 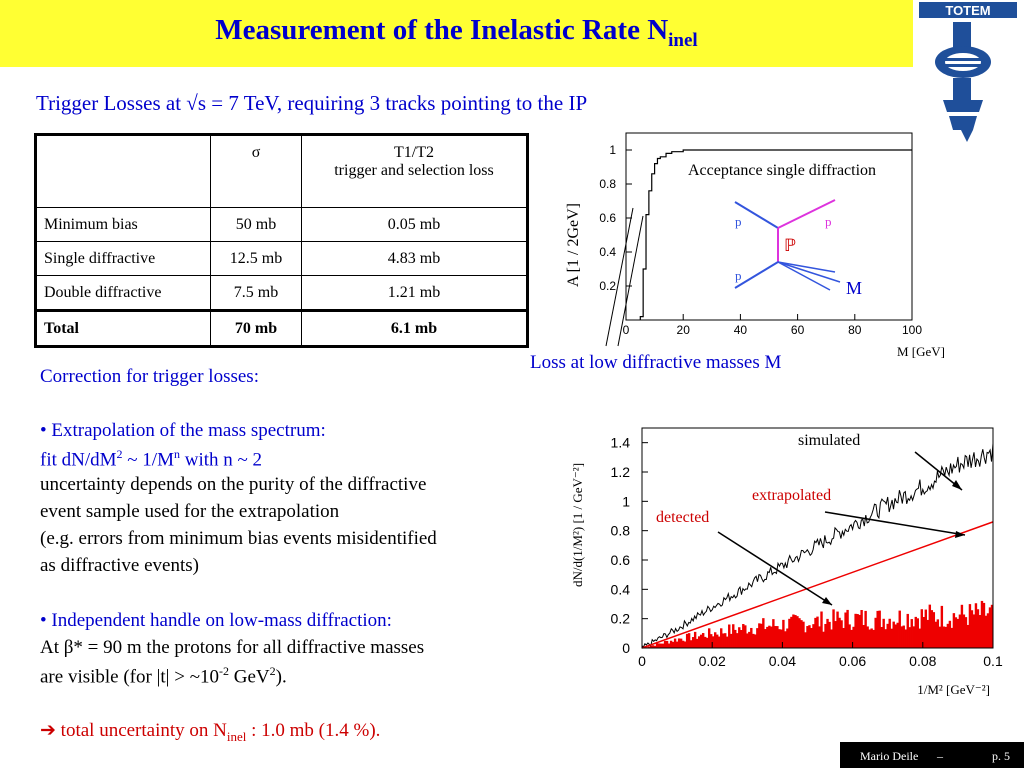 I want to click on x-axis-label: M [GeV], so click(x=921, y=351).